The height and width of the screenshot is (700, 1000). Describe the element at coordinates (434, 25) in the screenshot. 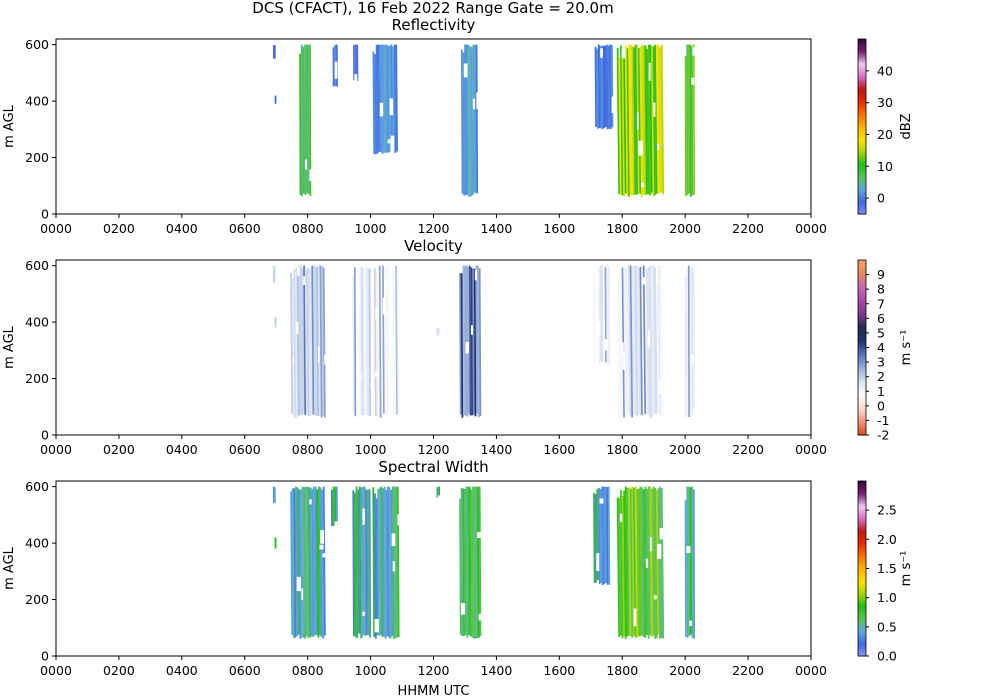

I see `panel-title: Reflectivity` at that location.